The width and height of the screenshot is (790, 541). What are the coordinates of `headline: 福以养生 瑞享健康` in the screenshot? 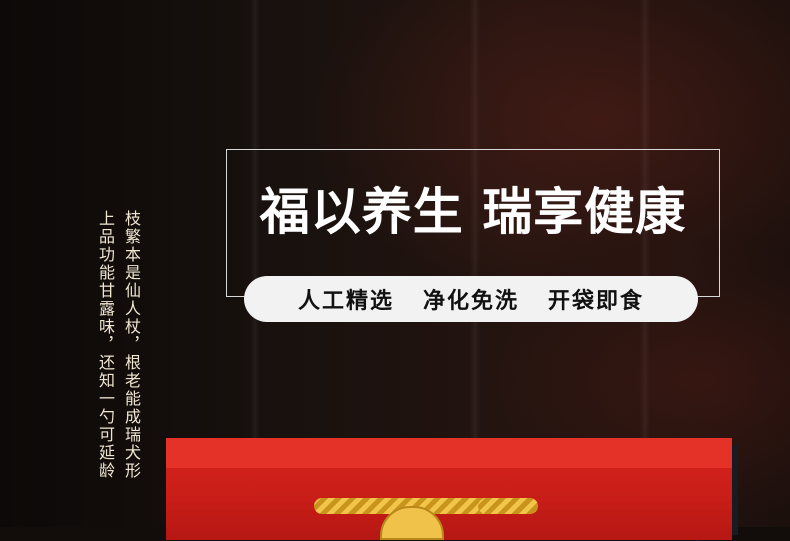 It's located at (473, 211).